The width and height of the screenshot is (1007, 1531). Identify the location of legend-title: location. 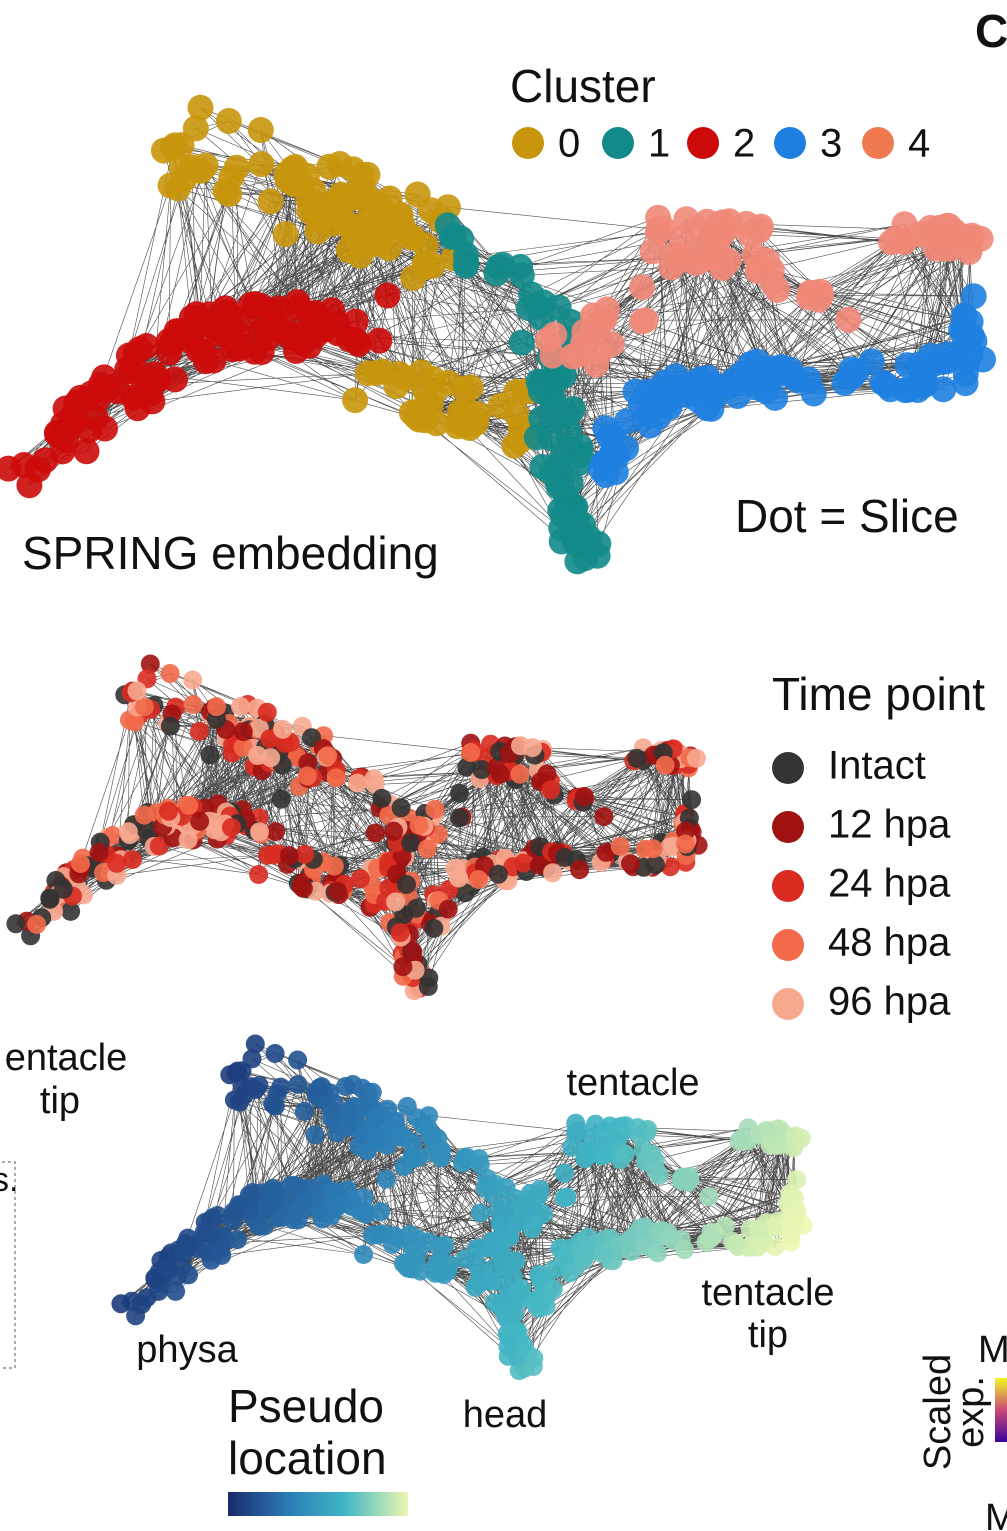
(307, 1458).